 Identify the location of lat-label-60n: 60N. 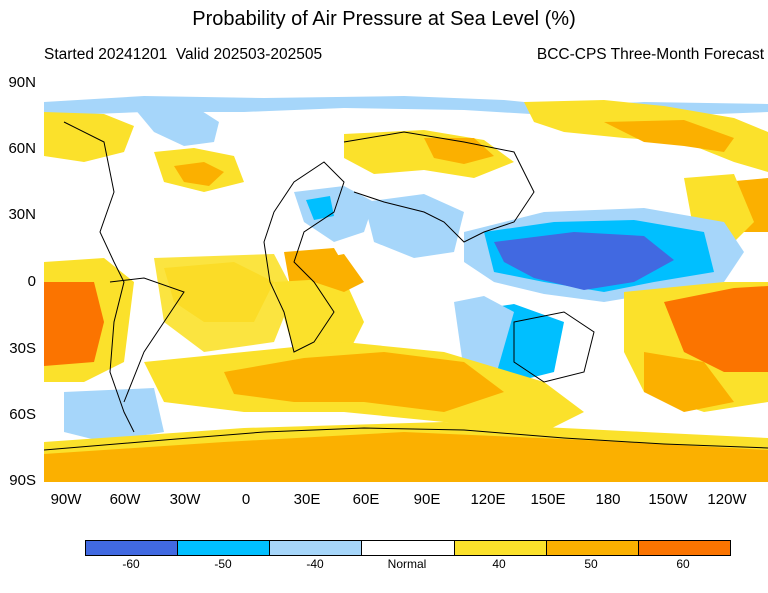
(22, 148).